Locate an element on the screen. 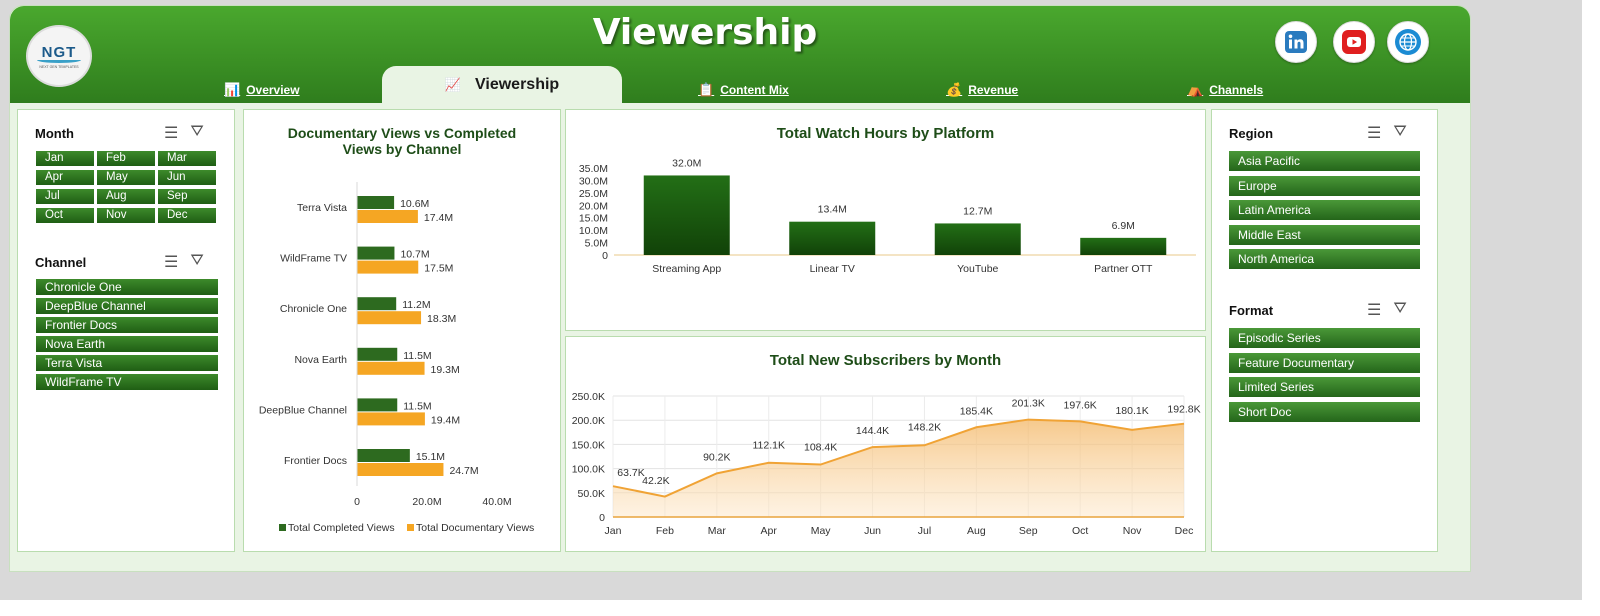 The width and height of the screenshot is (1600, 616). month-option-jun: Jun is located at coordinates (187, 177).